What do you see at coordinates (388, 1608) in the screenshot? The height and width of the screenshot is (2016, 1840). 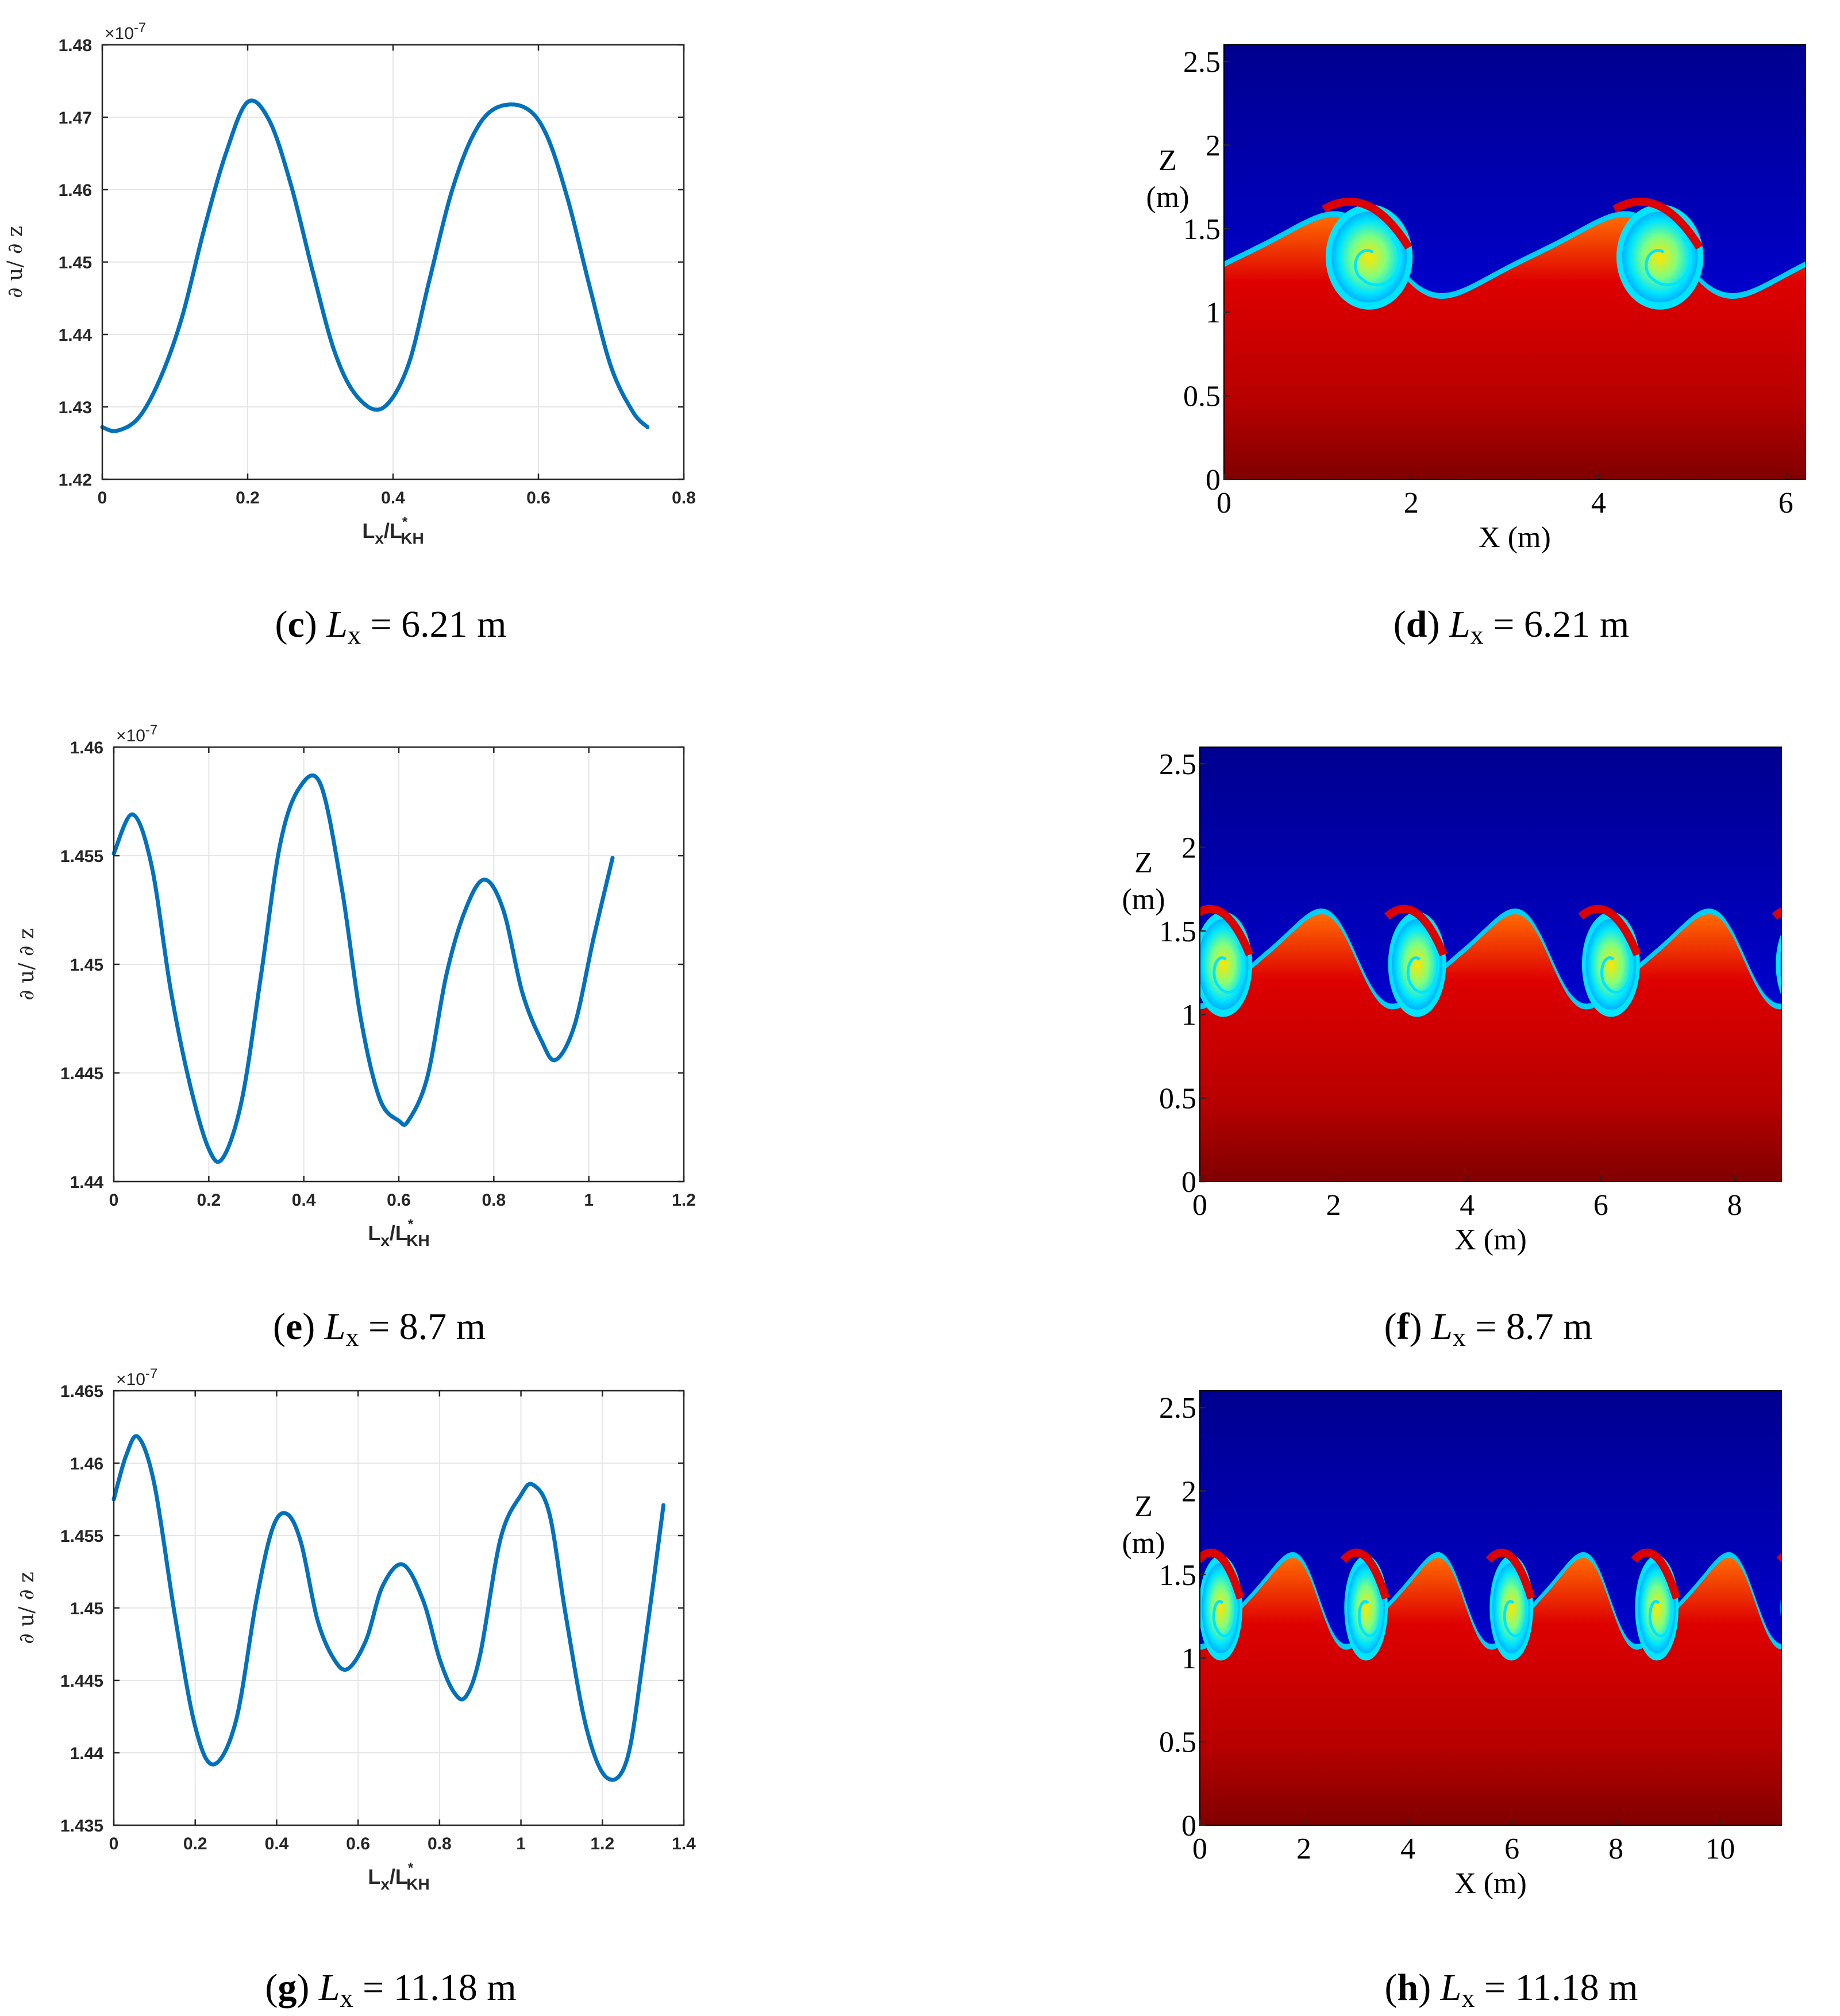 I see `series-line-g` at bounding box center [388, 1608].